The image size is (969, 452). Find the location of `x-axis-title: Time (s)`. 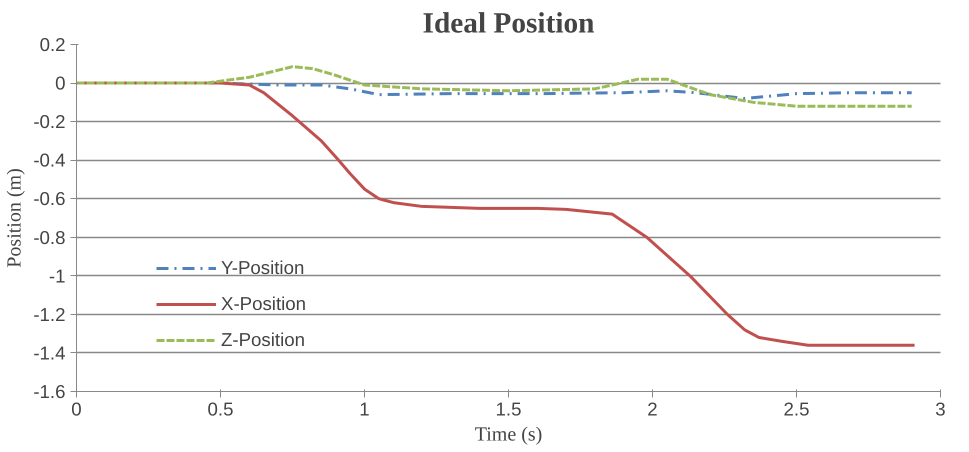

x-axis-title: Time (s) is located at coordinates (508, 435).